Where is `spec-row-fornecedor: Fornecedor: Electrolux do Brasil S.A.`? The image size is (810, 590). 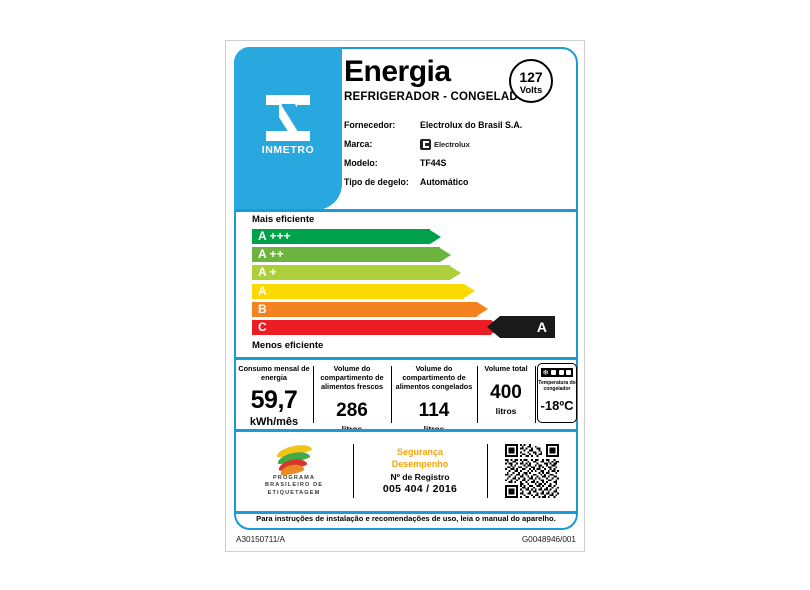
spec-row-fornecedor: Fornecedor: Electrolux do Brasil S.A. is located at coordinates (459, 125).